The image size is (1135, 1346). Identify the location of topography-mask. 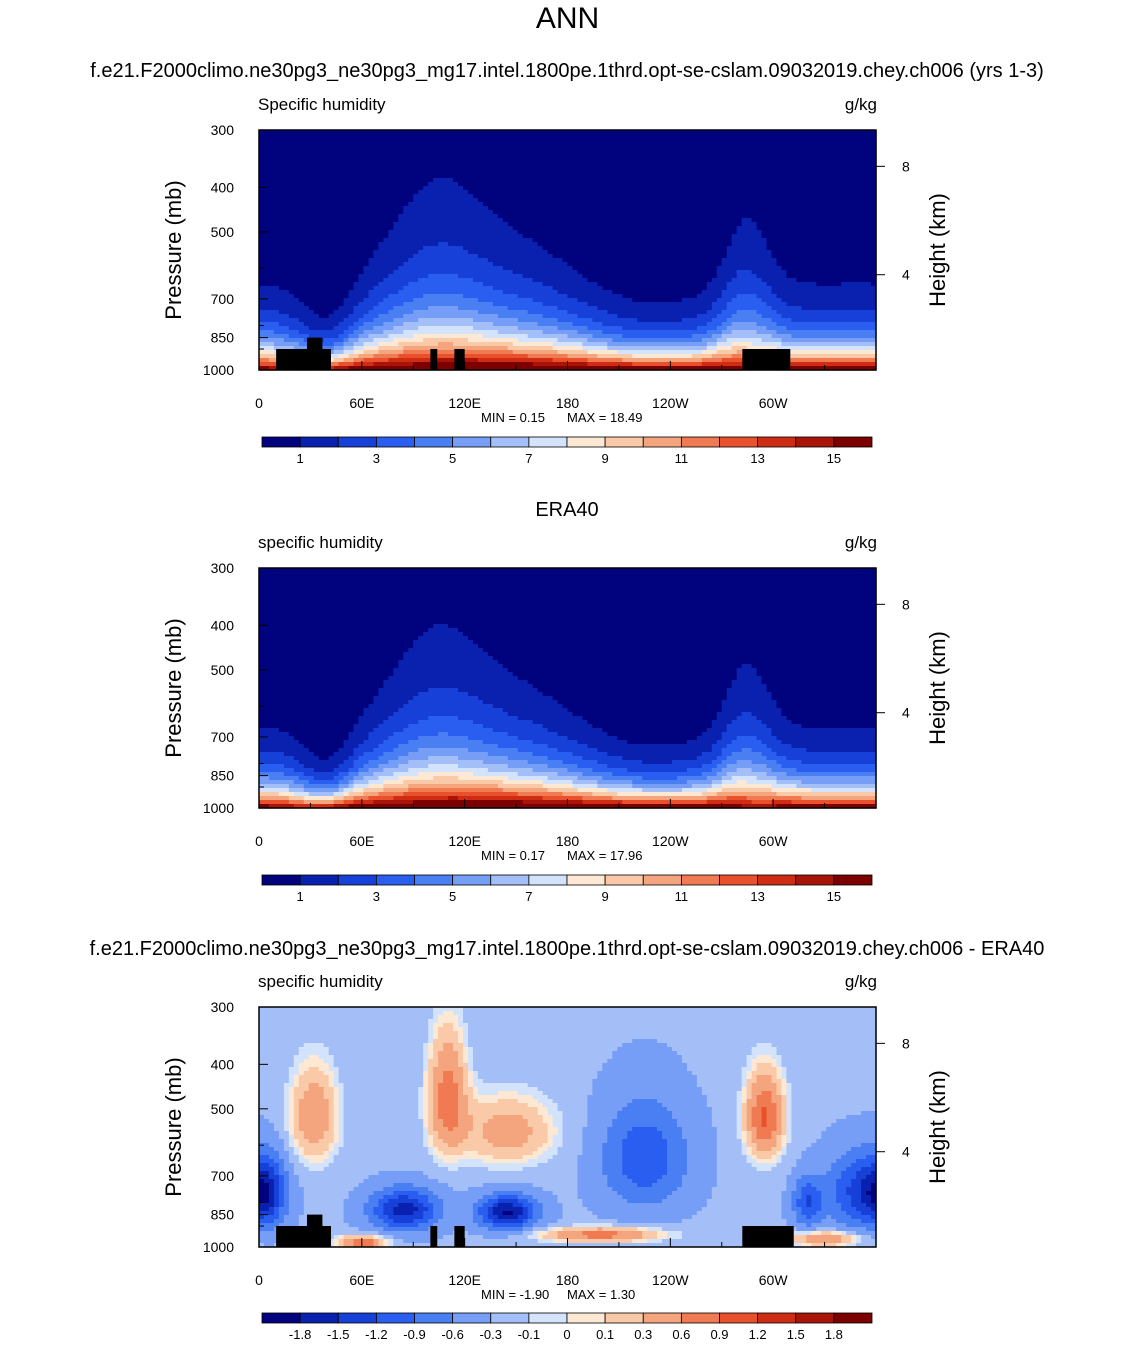
(303, 359).